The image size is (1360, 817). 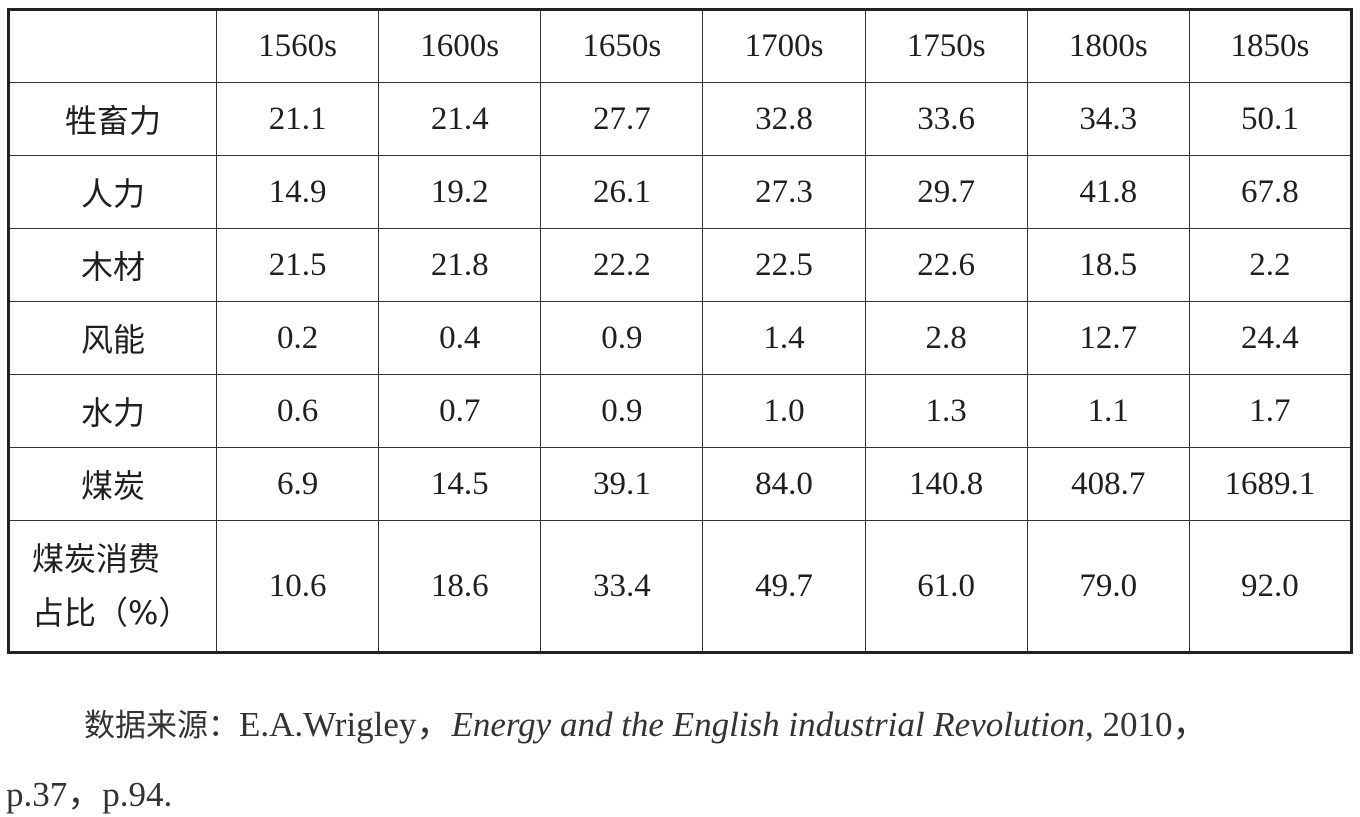 What do you see at coordinates (946, 586) in the screenshot?
I see `table-cell: 61.0` at bounding box center [946, 586].